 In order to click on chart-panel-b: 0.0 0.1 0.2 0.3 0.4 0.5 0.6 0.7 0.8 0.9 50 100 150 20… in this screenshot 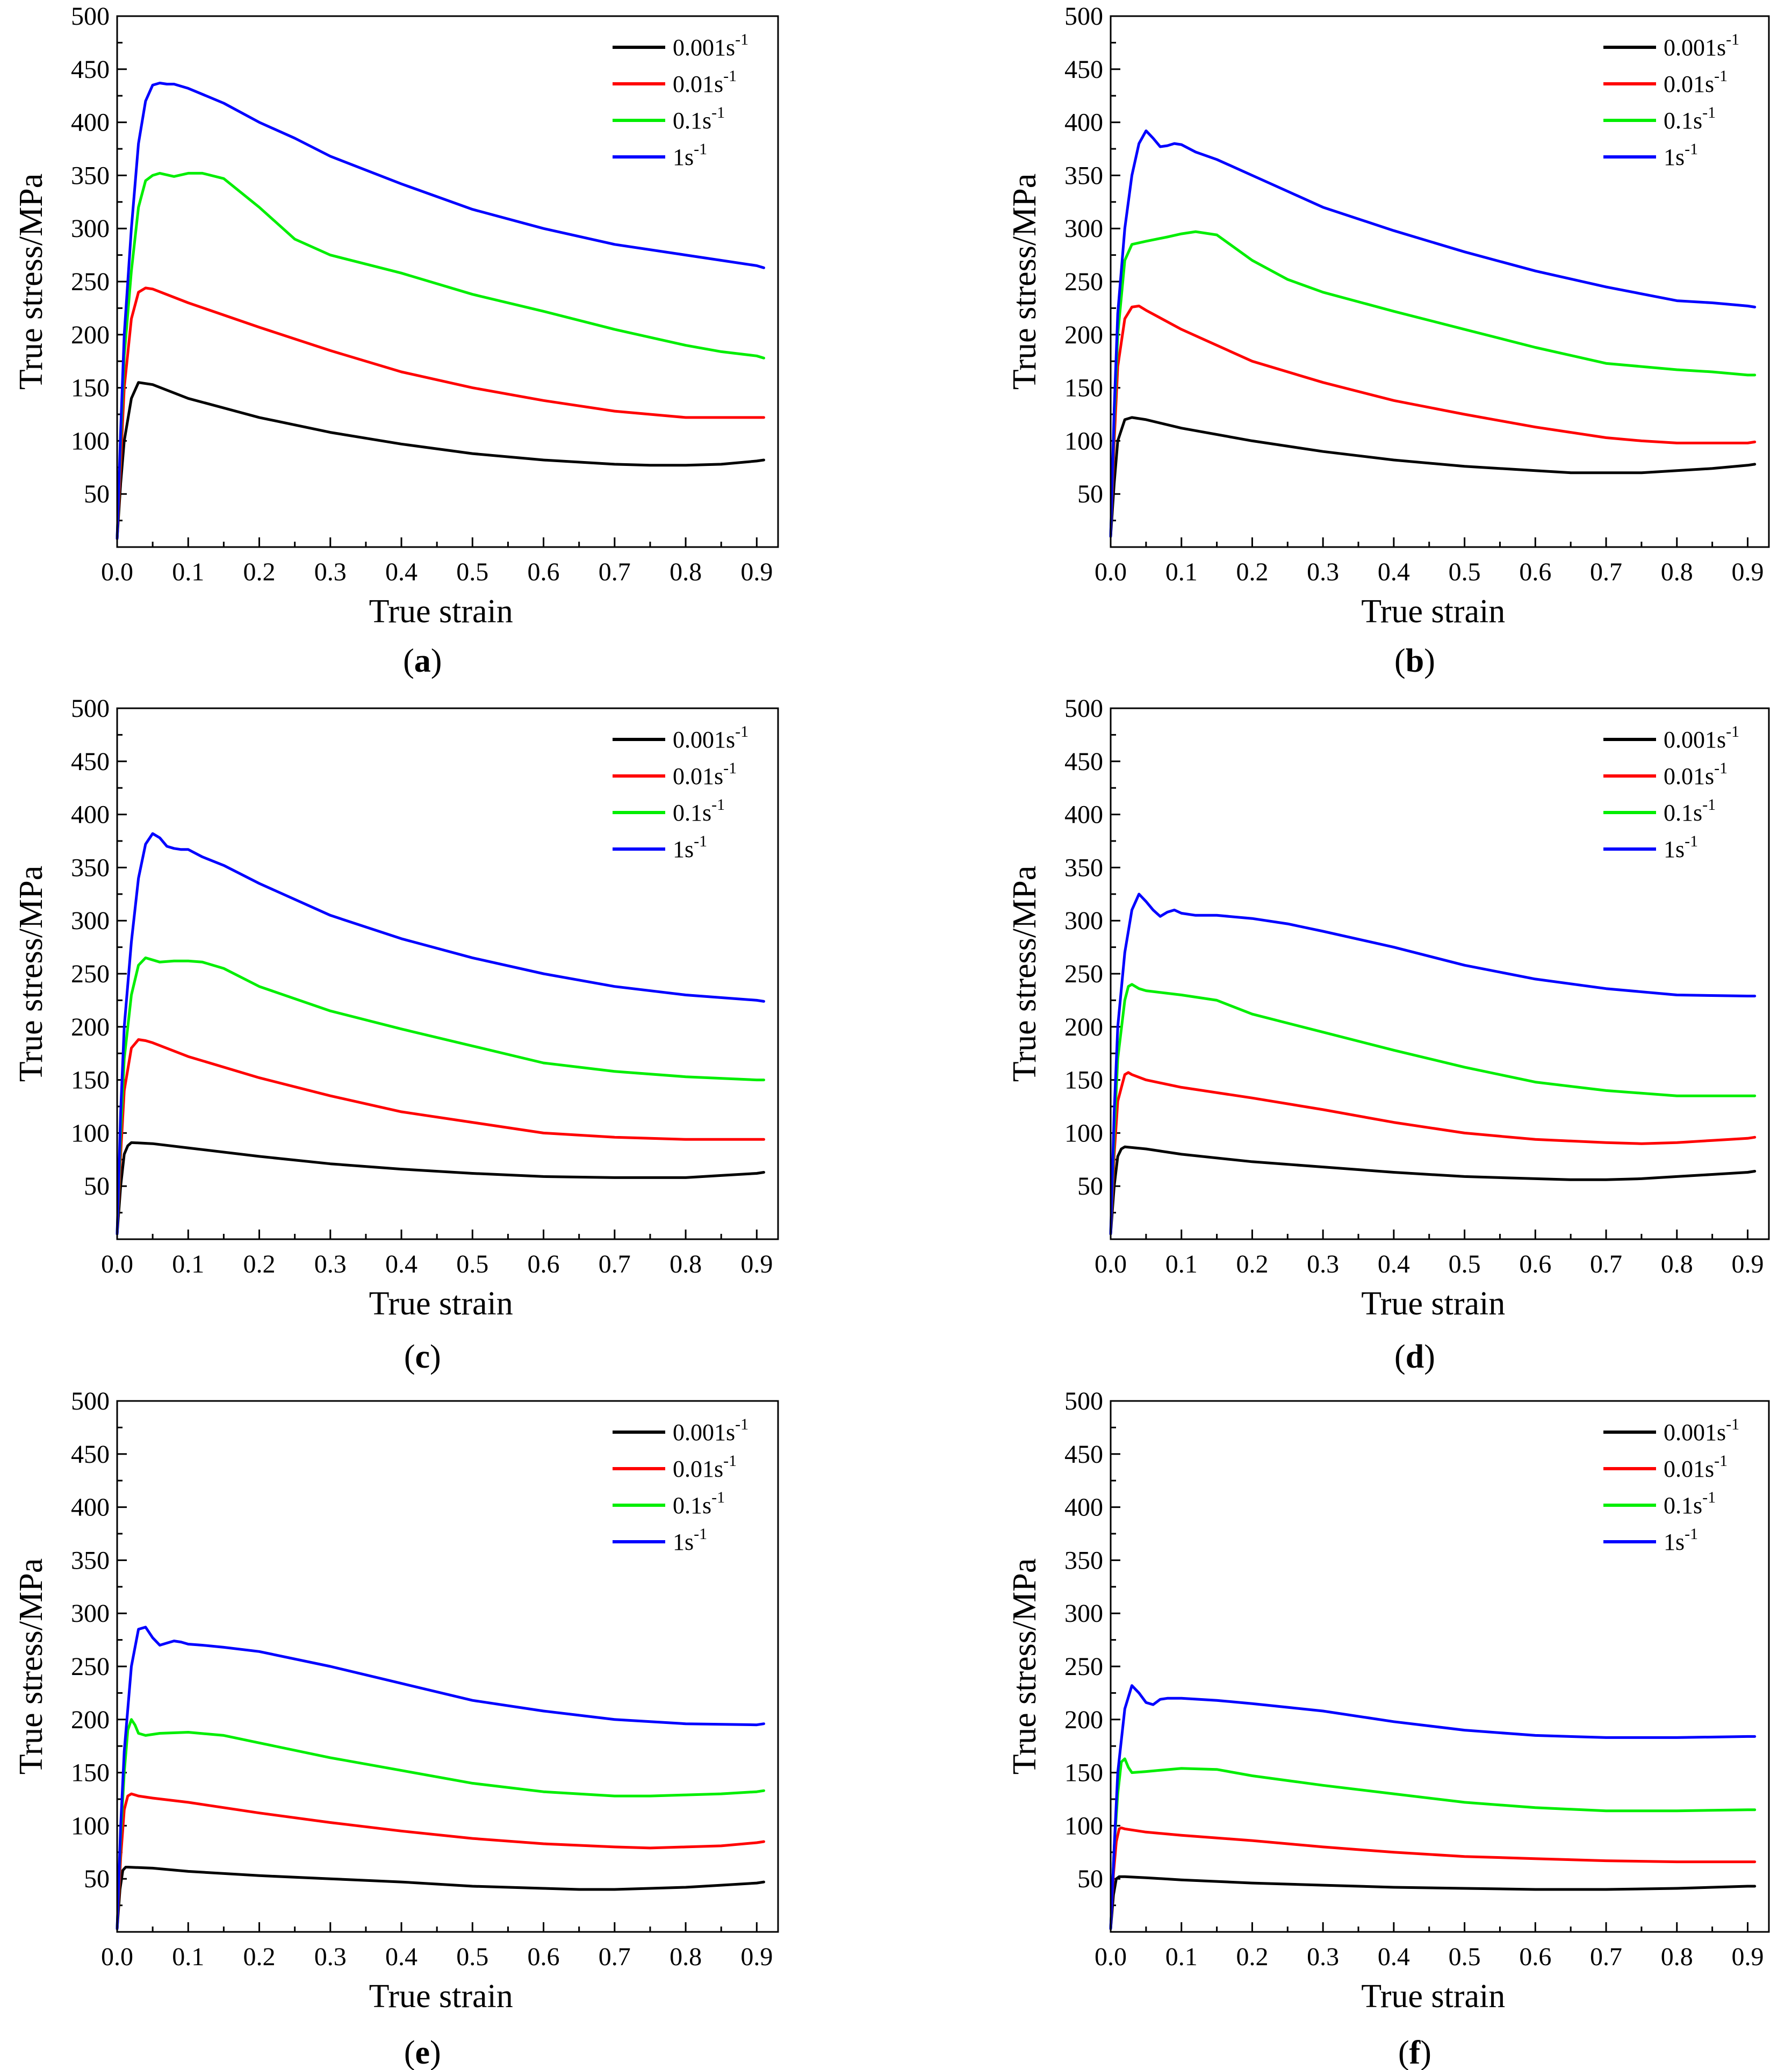, I will do `click(1388, 340)`.